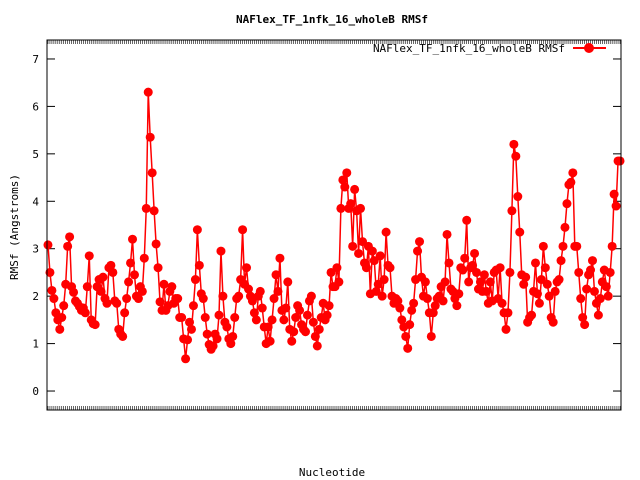 This screenshot has width=640, height=480. I want to click on legend-marker, so click(589, 48).